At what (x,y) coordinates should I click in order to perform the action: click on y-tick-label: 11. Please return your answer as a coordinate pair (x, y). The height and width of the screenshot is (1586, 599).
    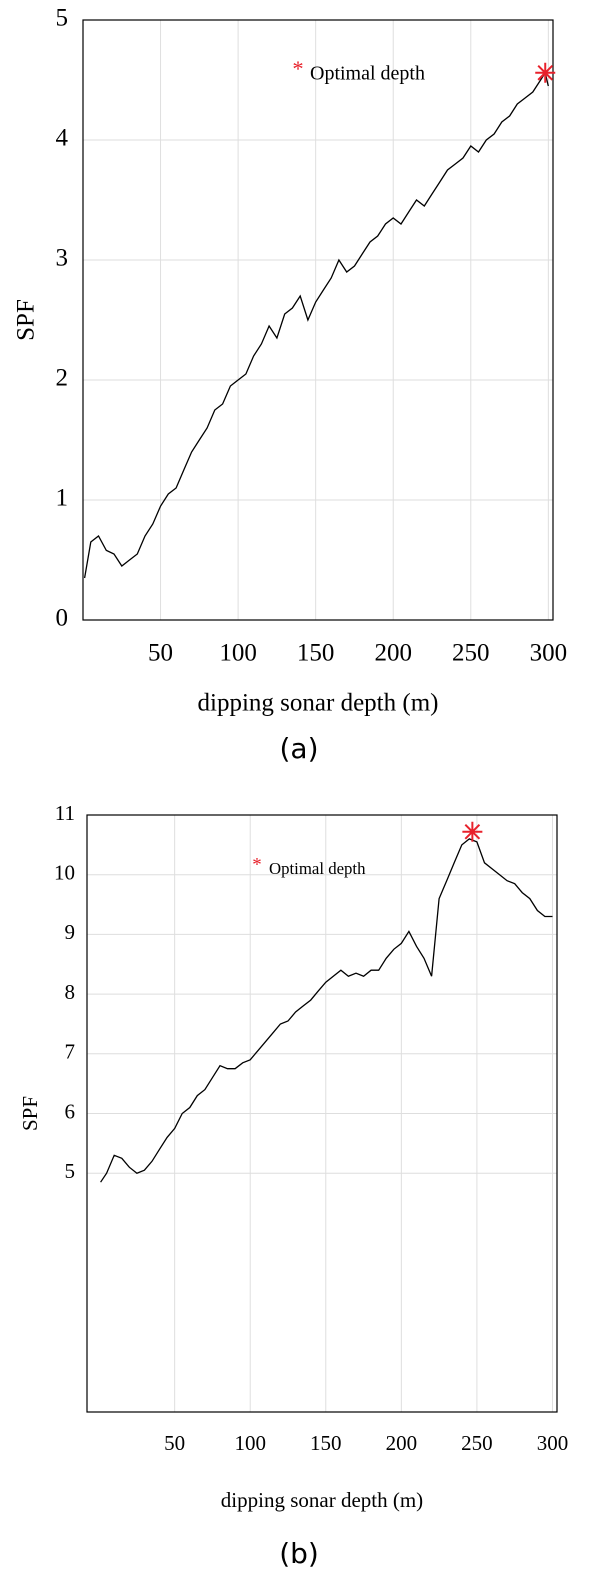
    Looking at the image, I should click on (65, 813).